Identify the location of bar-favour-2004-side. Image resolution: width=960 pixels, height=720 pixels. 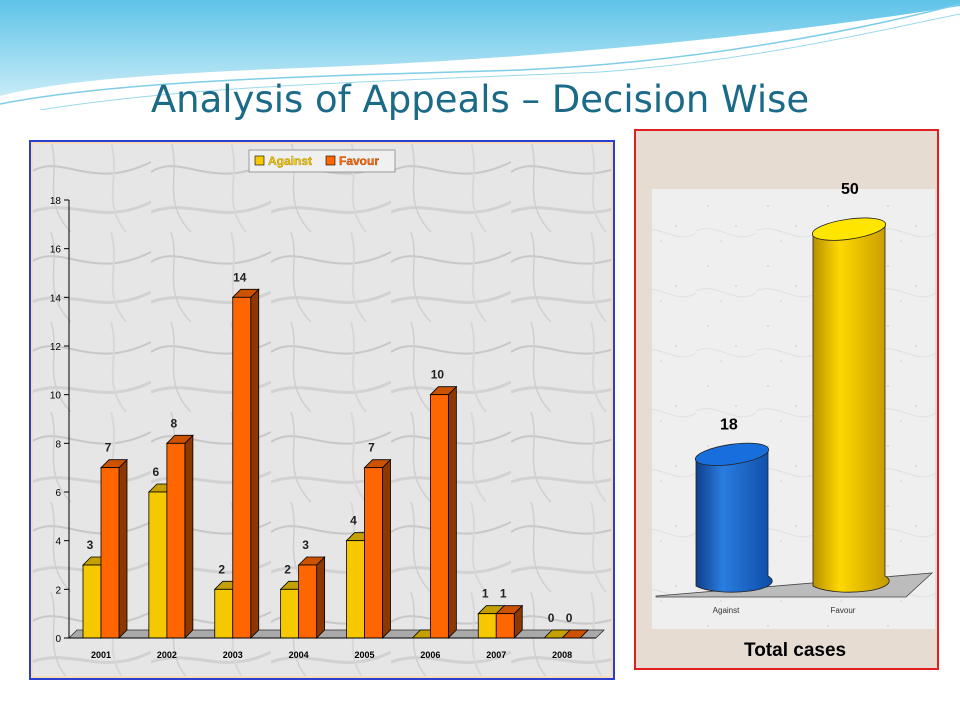
(321, 597).